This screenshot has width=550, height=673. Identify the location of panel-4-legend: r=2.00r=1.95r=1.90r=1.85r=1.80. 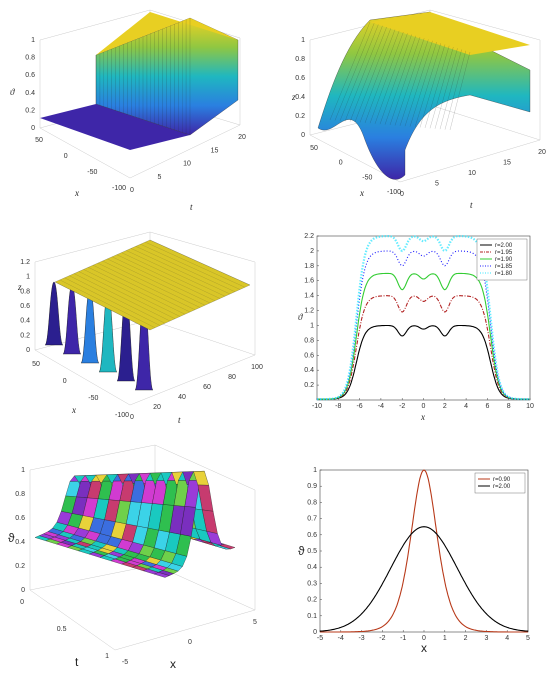
(502, 259).